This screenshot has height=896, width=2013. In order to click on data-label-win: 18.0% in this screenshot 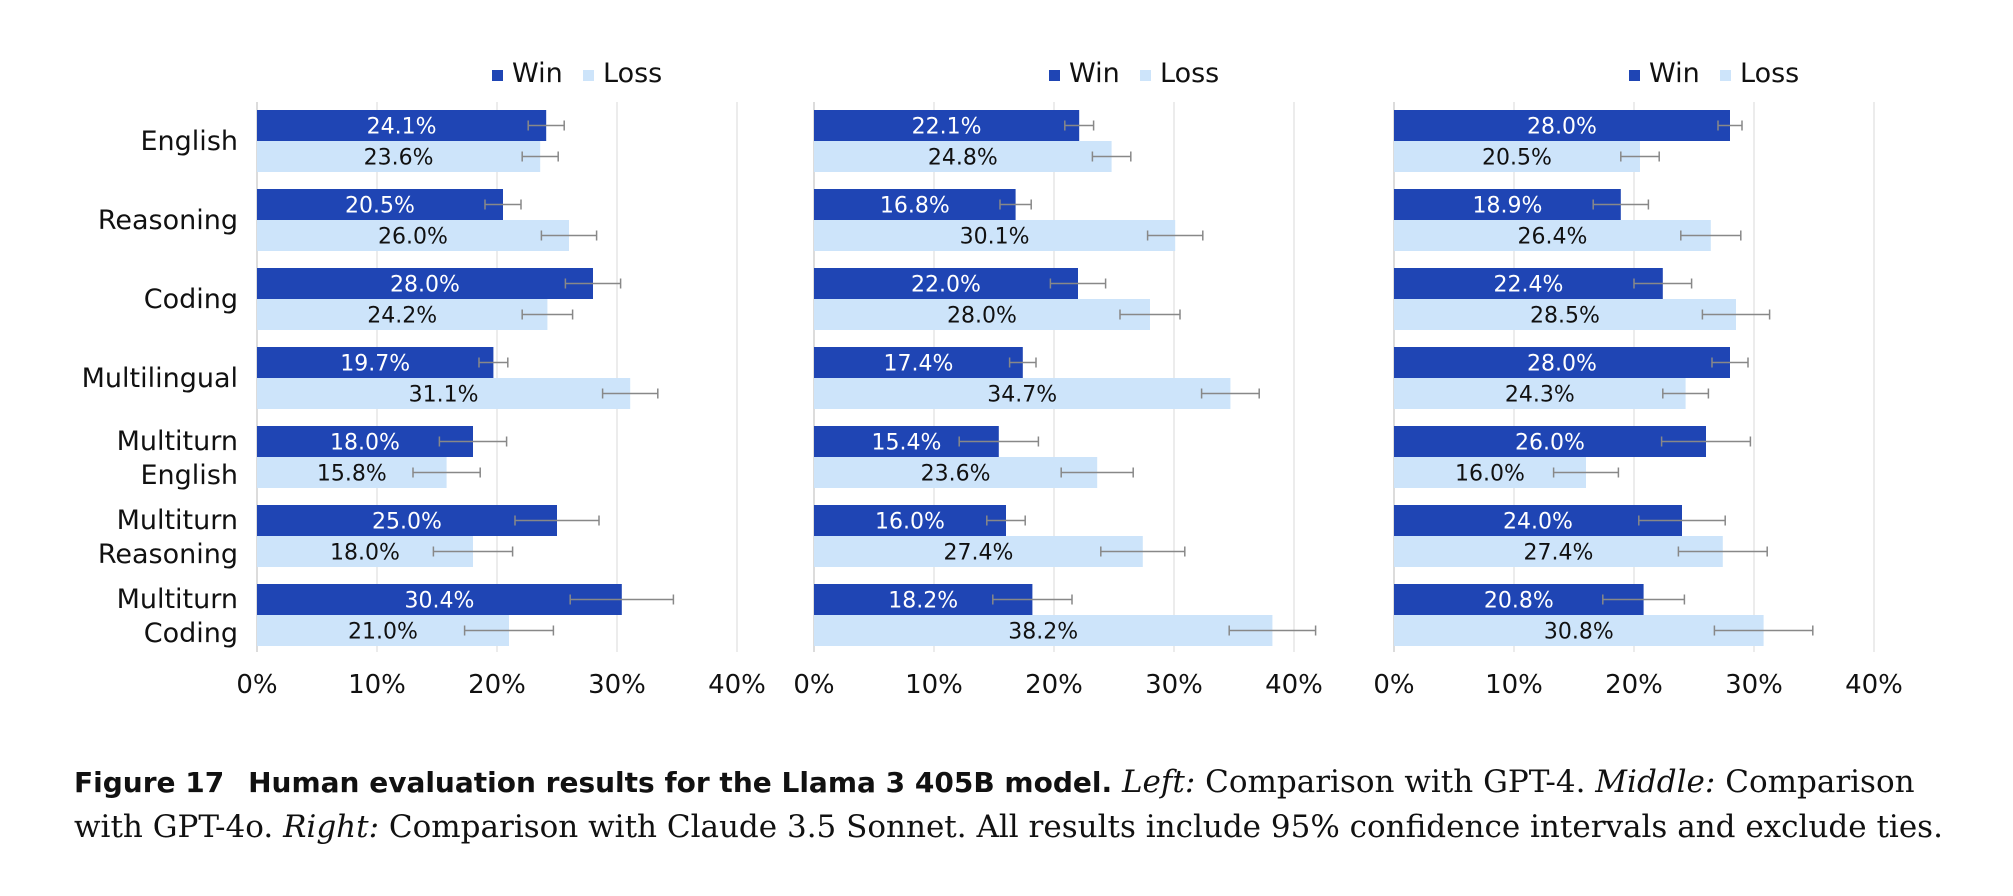, I will do `click(365, 443)`.